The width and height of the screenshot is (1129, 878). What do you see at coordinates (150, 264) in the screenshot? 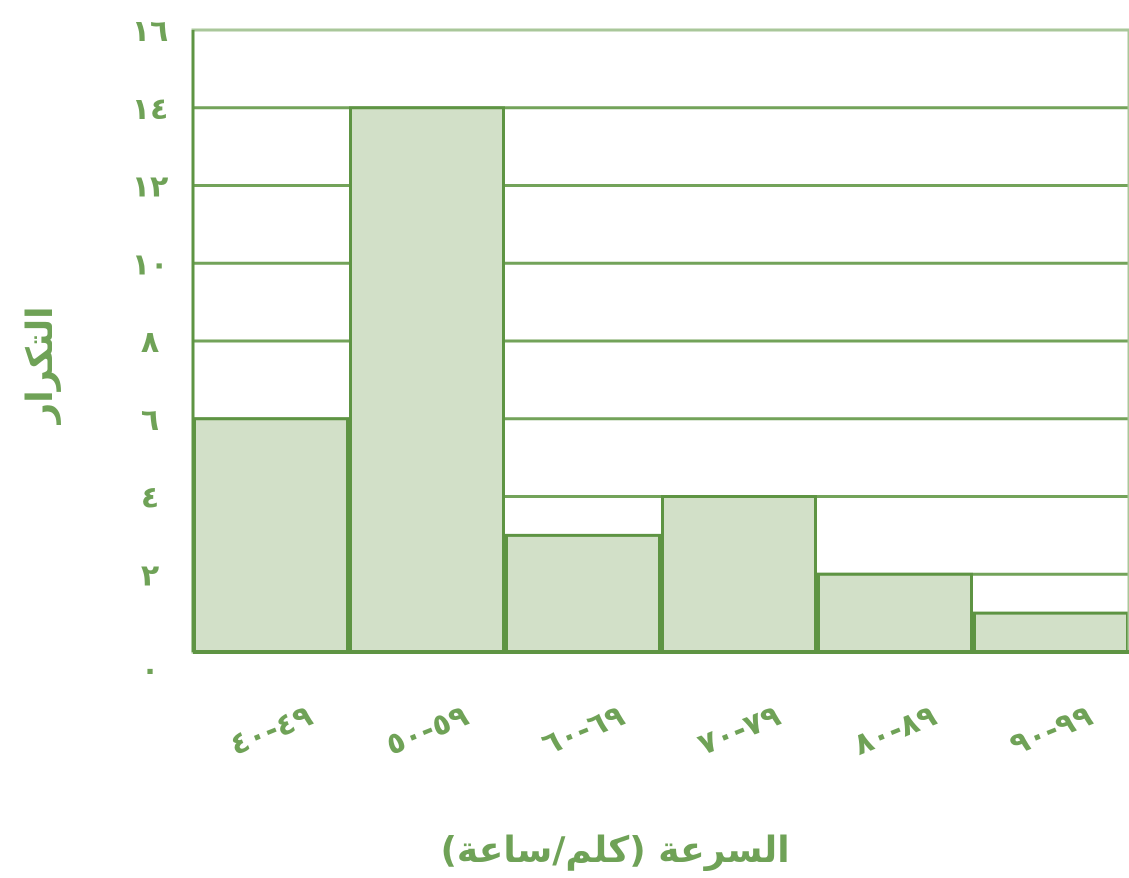
I see `y-tick-label: ١٠` at bounding box center [150, 264].